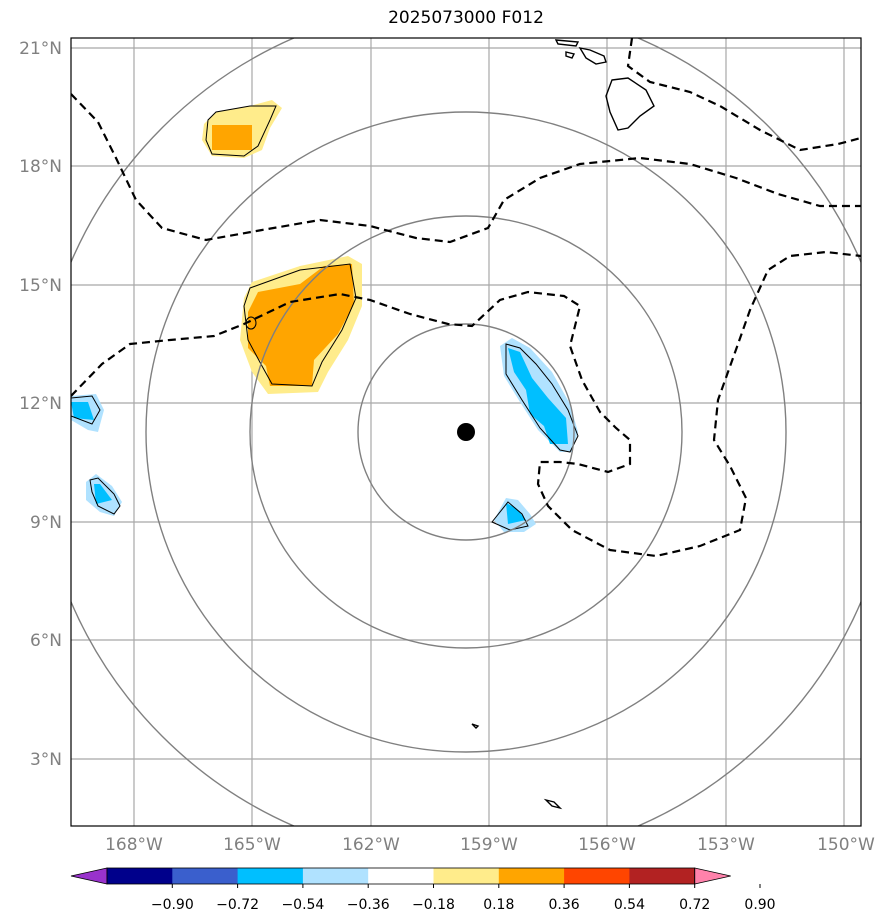 This screenshot has width=890, height=924. What do you see at coordinates (759, 905) in the screenshot?
I see `colorbar-tick-label: 0.90` at bounding box center [759, 905].